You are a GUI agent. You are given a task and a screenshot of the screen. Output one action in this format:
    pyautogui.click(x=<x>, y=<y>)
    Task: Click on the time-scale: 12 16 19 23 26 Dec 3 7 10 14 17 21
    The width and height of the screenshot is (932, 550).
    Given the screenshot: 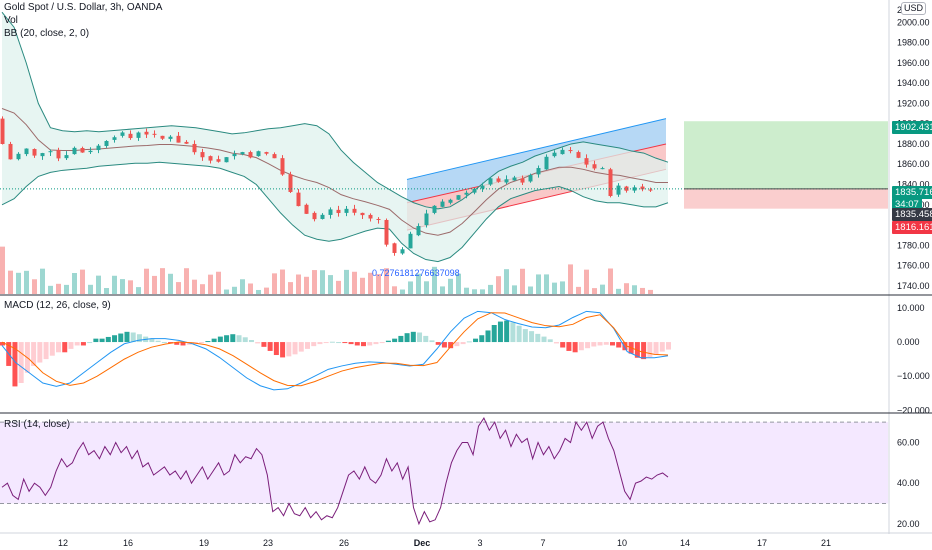 What is the action you would take?
    pyautogui.click(x=444, y=543)
    